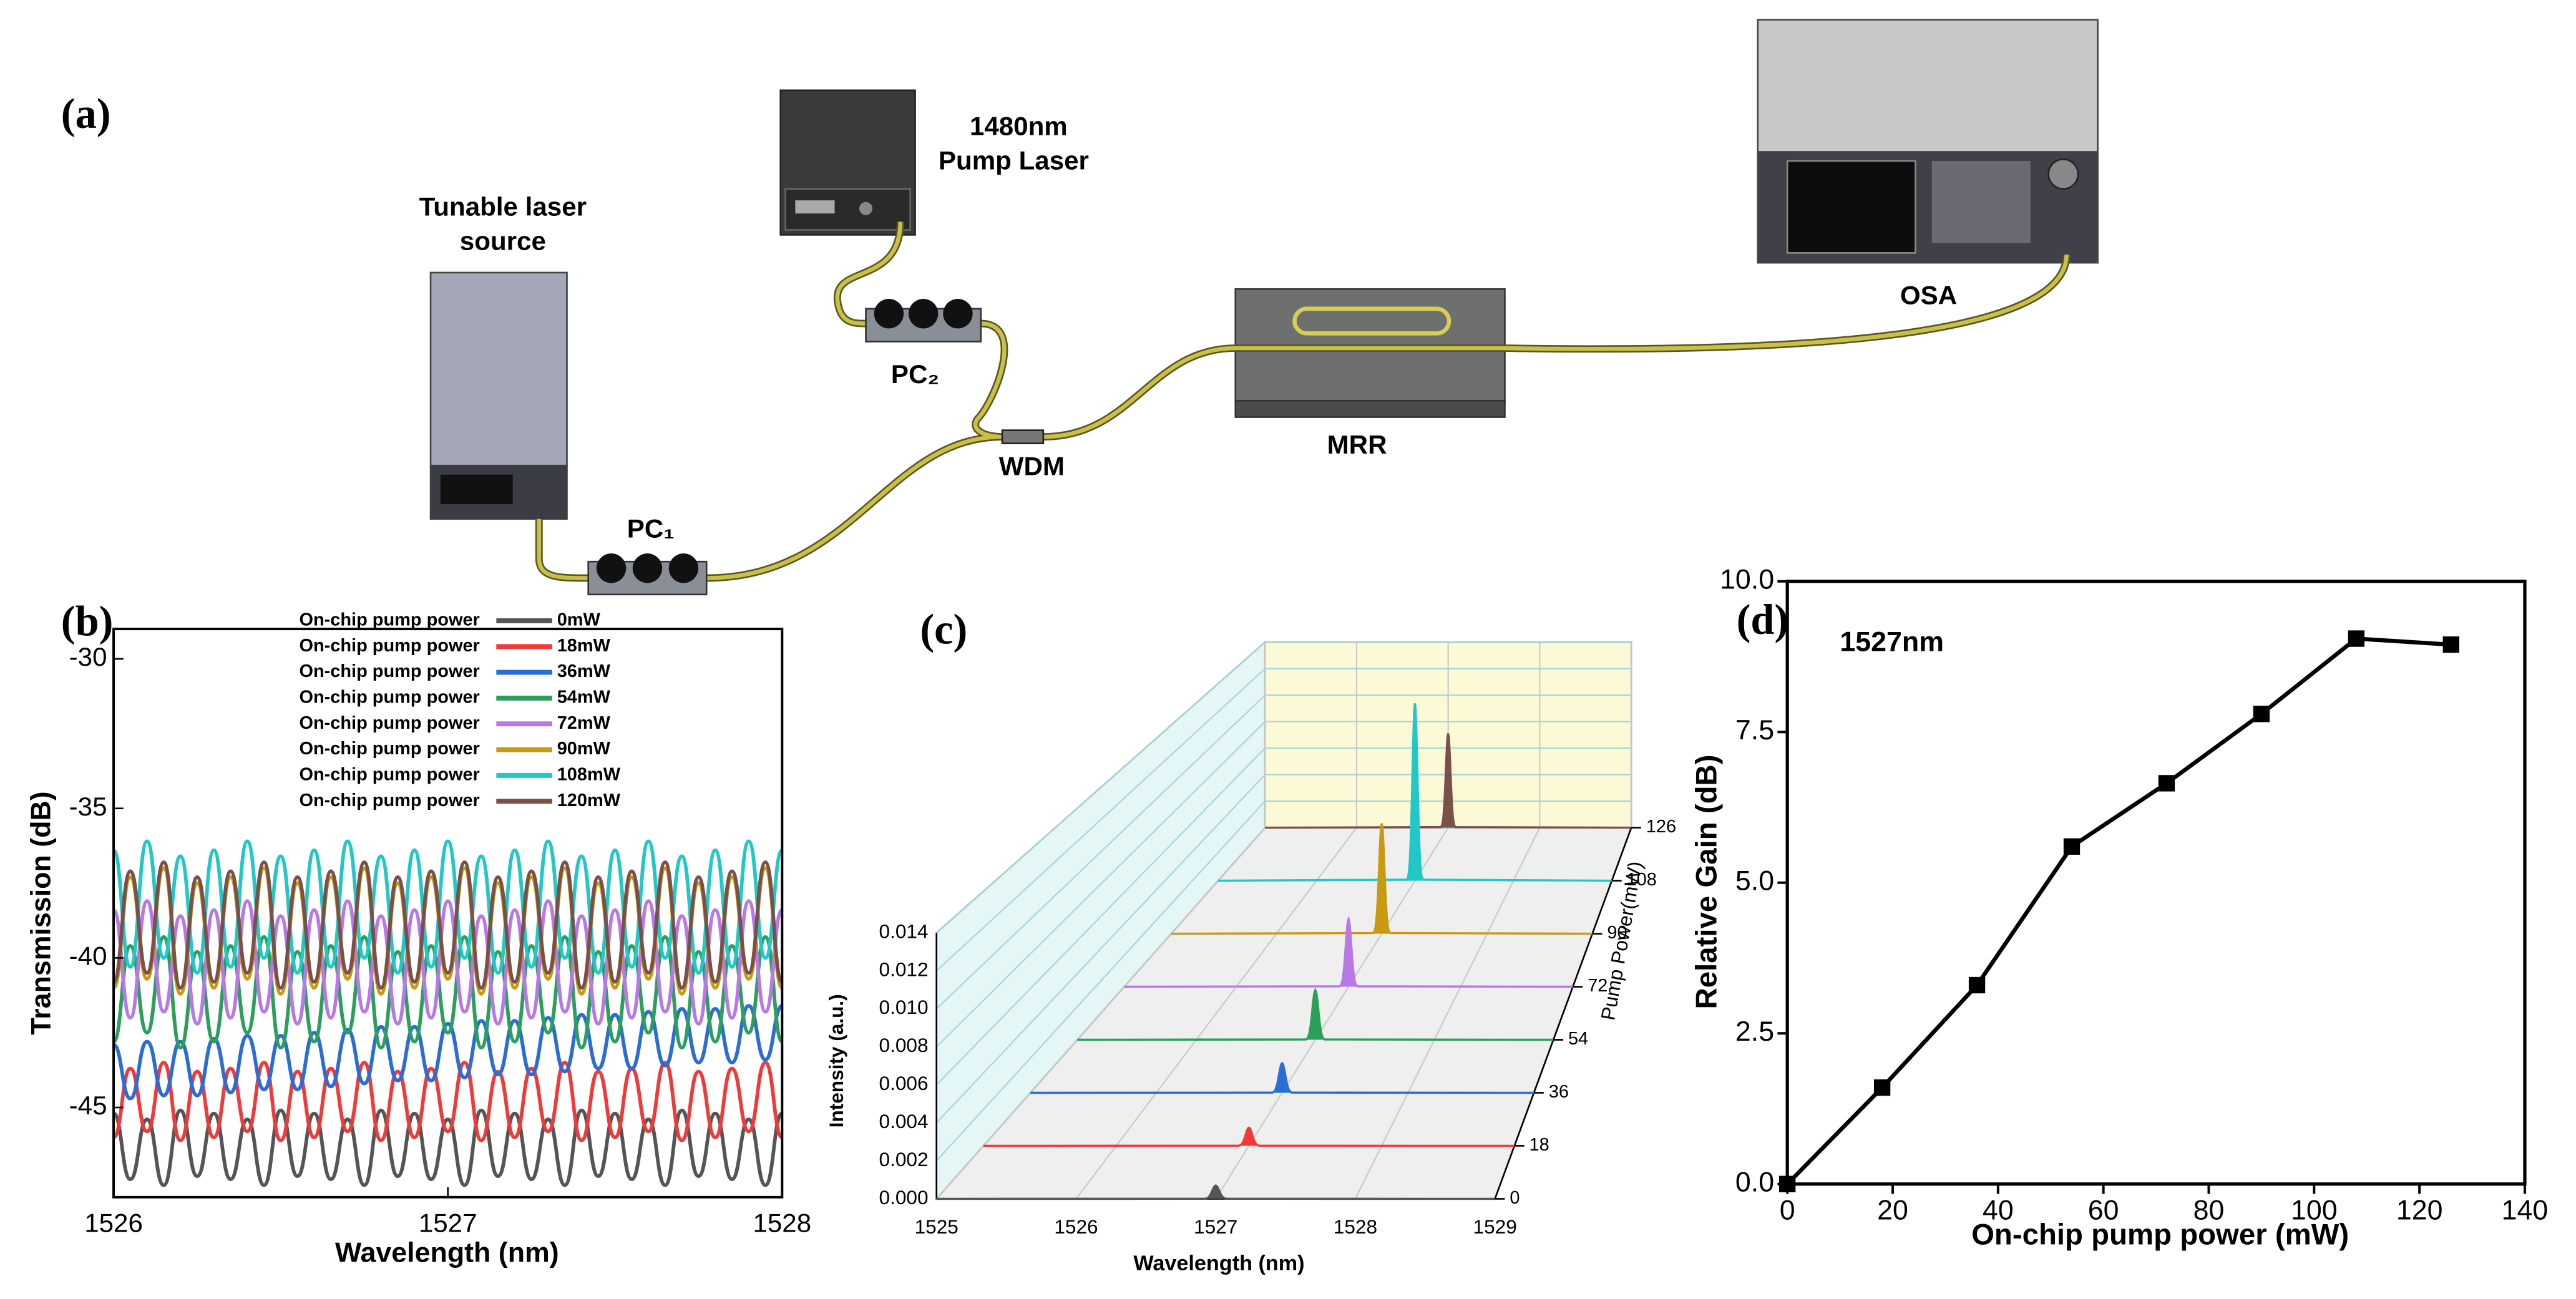 The width and height of the screenshot is (2576, 1299). I want to click on device-label: Pump Laser, so click(1014, 160).